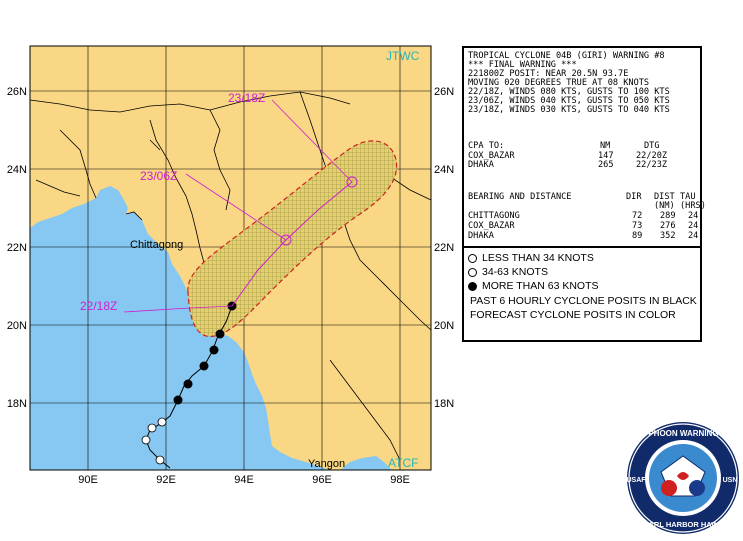  What do you see at coordinates (494, 216) in the screenshot?
I see `bearing-row-name: CHITTAGONG` at bounding box center [494, 216].